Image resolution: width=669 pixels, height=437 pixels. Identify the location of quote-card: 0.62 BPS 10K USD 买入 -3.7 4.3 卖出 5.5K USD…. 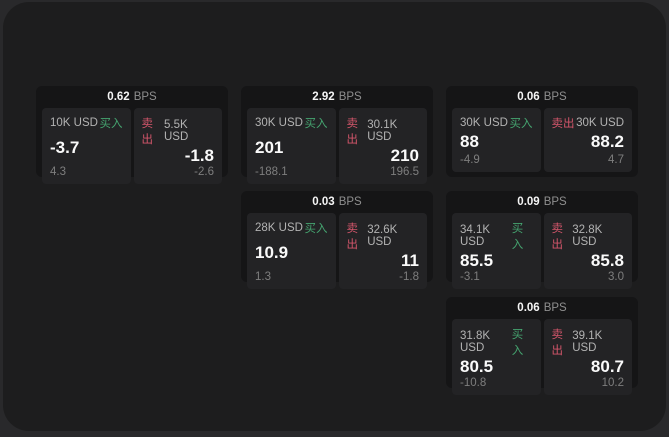
(132, 135).